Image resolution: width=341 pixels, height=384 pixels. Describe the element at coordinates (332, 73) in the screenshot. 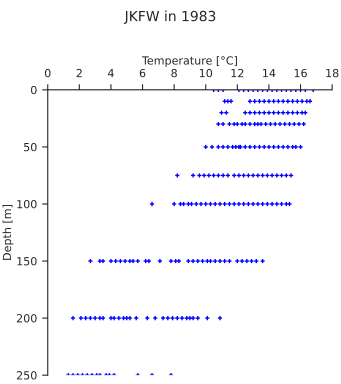

I see `x-tick-label: 18` at that location.